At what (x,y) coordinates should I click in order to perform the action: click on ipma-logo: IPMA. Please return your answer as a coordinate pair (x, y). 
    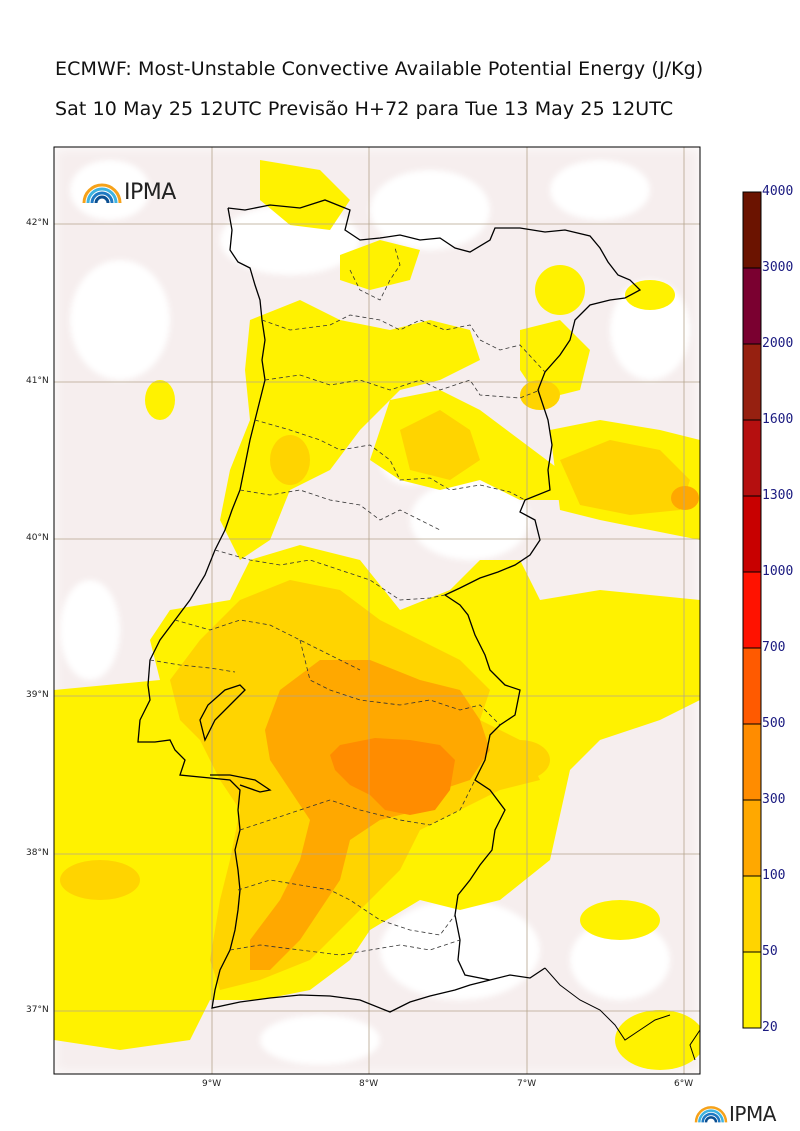
    Looking at the image, I should click on (129, 192).